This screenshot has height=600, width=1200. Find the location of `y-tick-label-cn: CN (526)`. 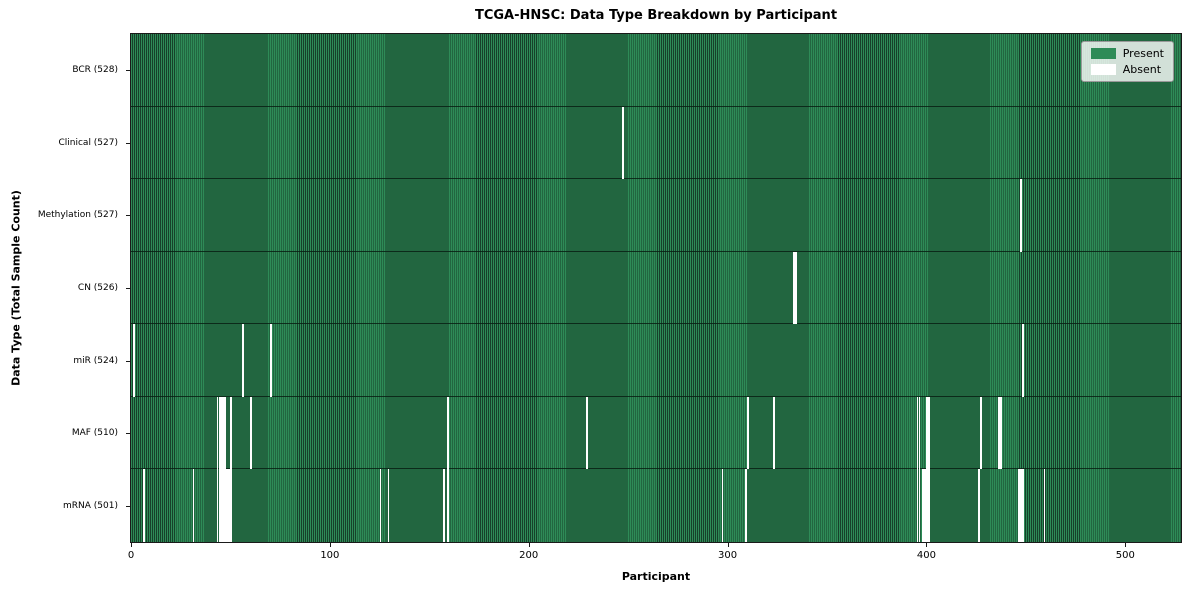

y-tick-label-cn: CN (526) is located at coordinates (97, 288).